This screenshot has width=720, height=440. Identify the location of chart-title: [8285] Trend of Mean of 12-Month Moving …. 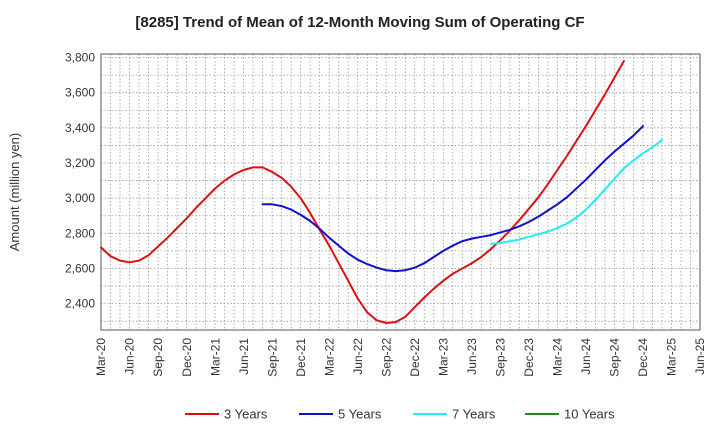
(360, 22).